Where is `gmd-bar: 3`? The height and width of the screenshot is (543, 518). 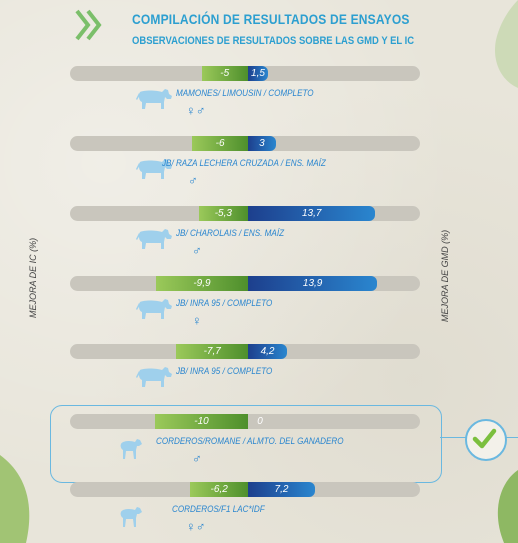
gmd-bar: 3 is located at coordinates (262, 143).